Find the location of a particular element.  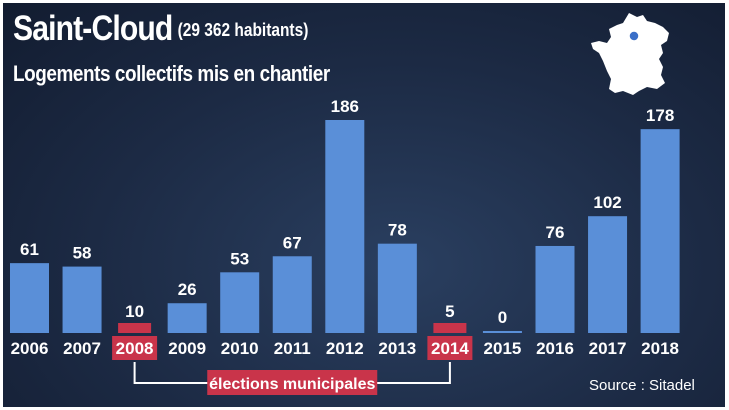

map-marker-icon is located at coordinates (634, 36).